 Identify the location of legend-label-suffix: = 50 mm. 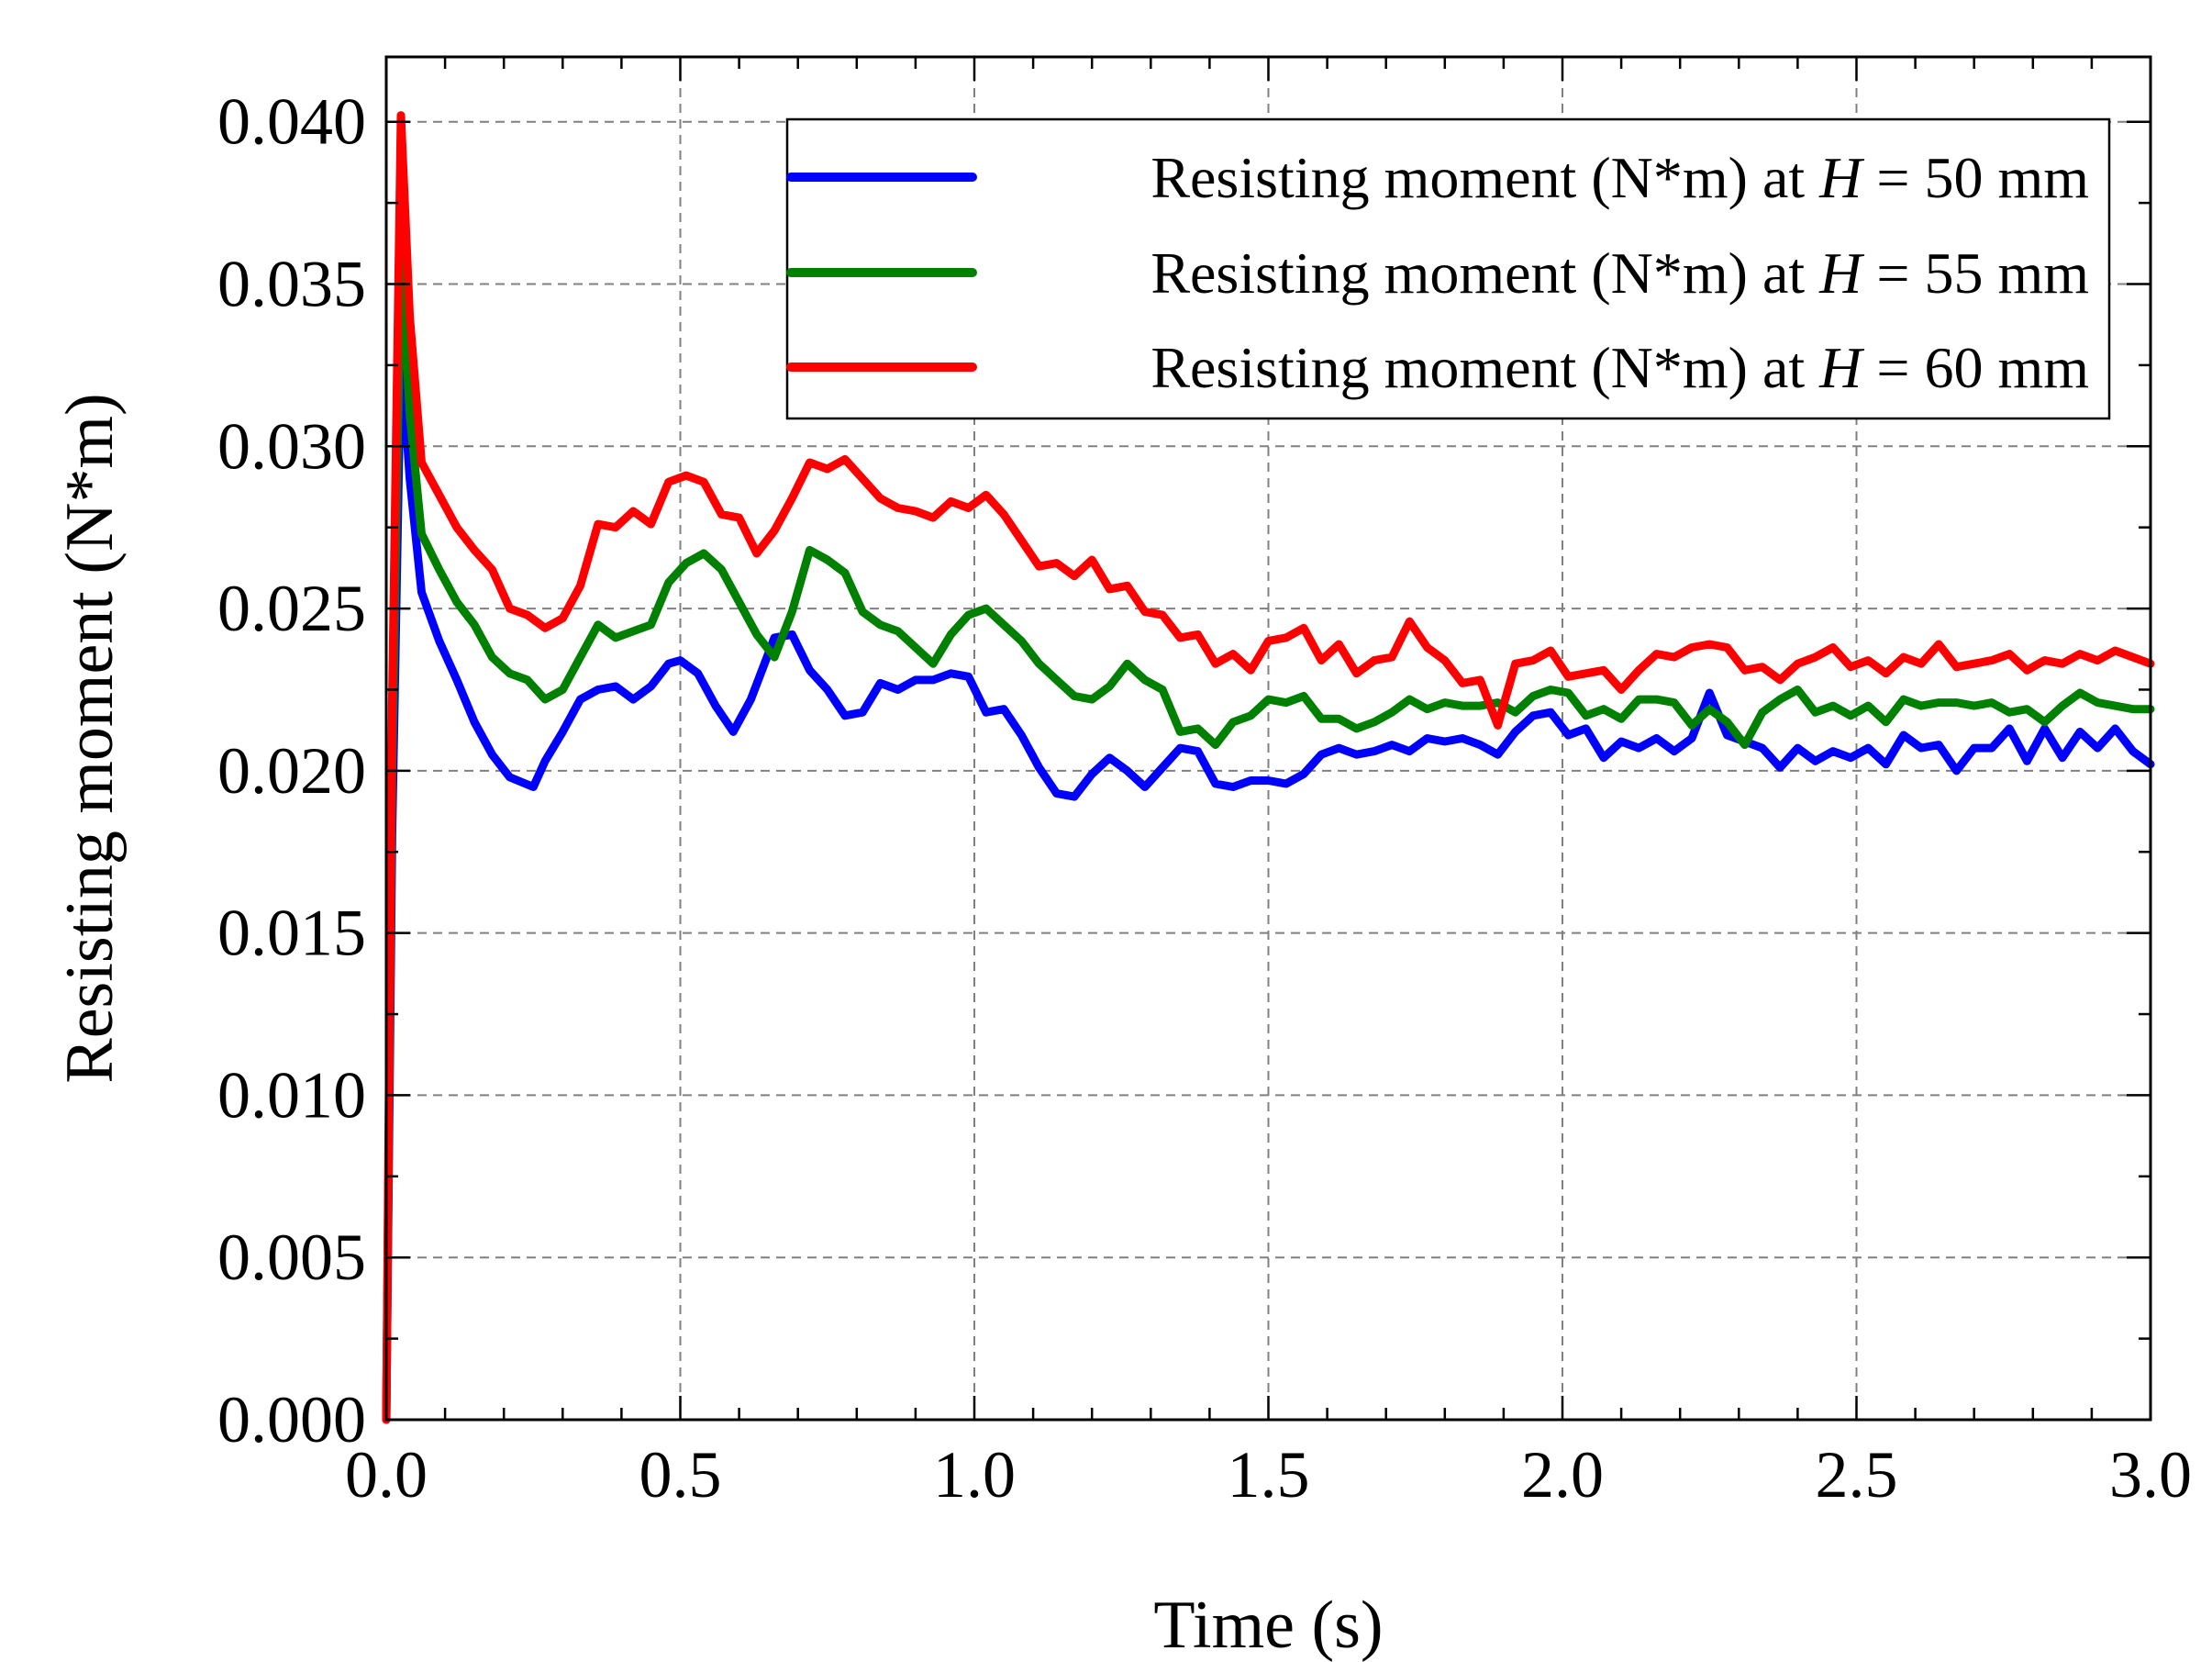
(1975, 177).